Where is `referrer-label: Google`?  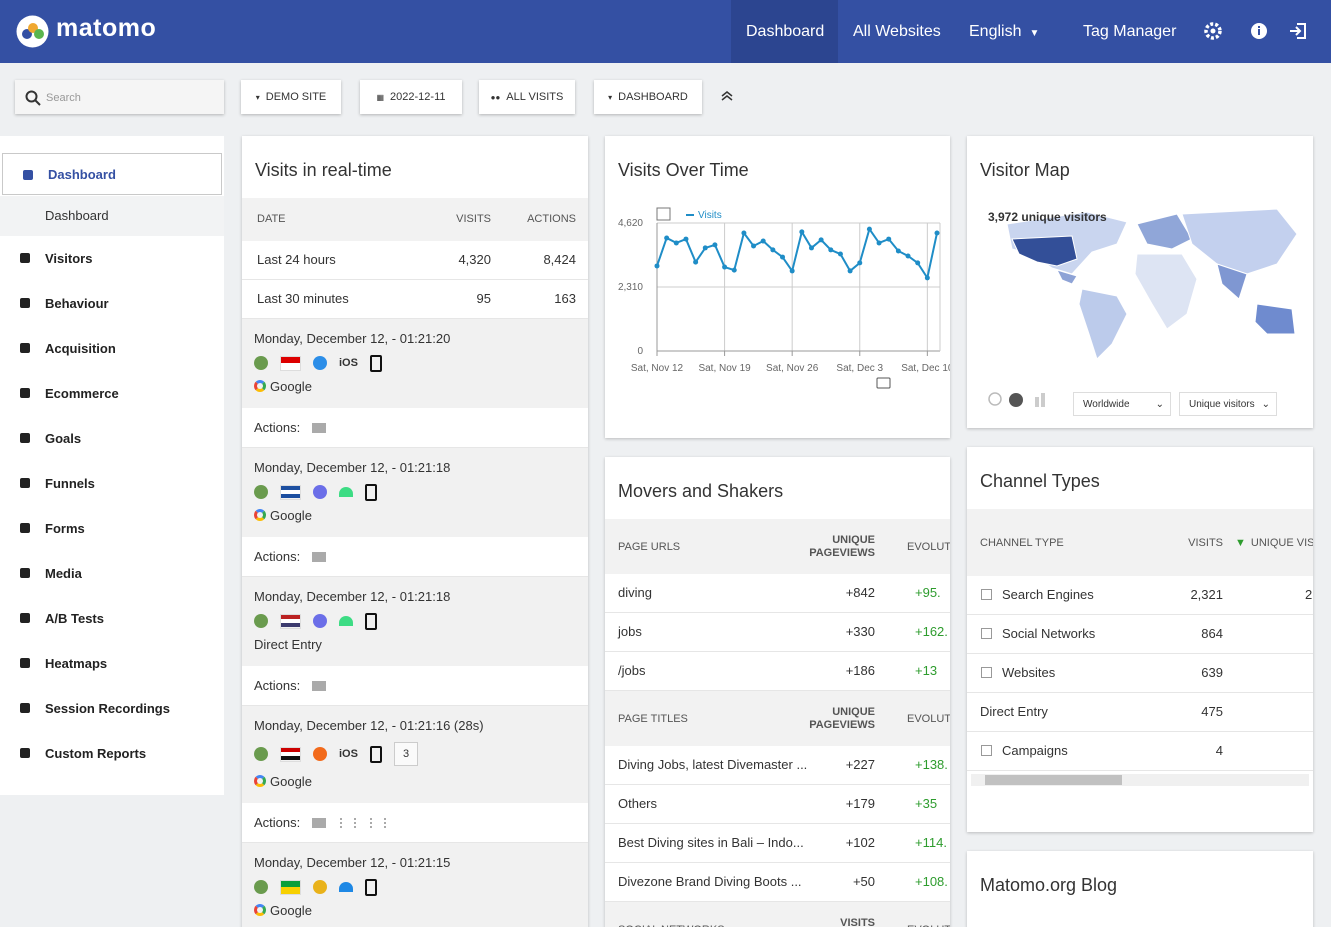 referrer-label: Google is located at coordinates (291, 910).